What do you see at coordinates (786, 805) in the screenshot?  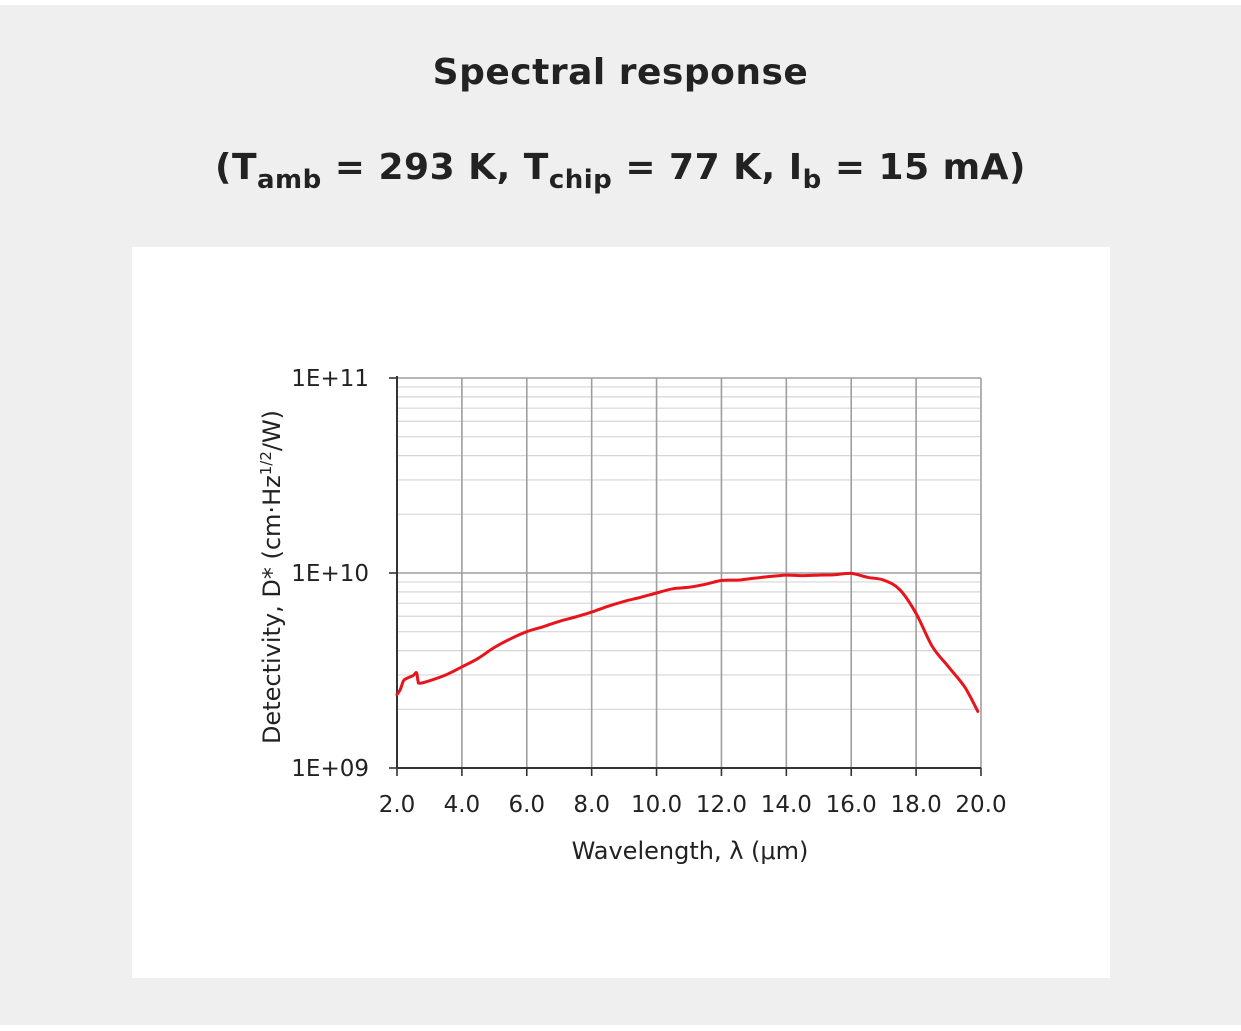 I see `x-tick-label: 14.0` at bounding box center [786, 805].